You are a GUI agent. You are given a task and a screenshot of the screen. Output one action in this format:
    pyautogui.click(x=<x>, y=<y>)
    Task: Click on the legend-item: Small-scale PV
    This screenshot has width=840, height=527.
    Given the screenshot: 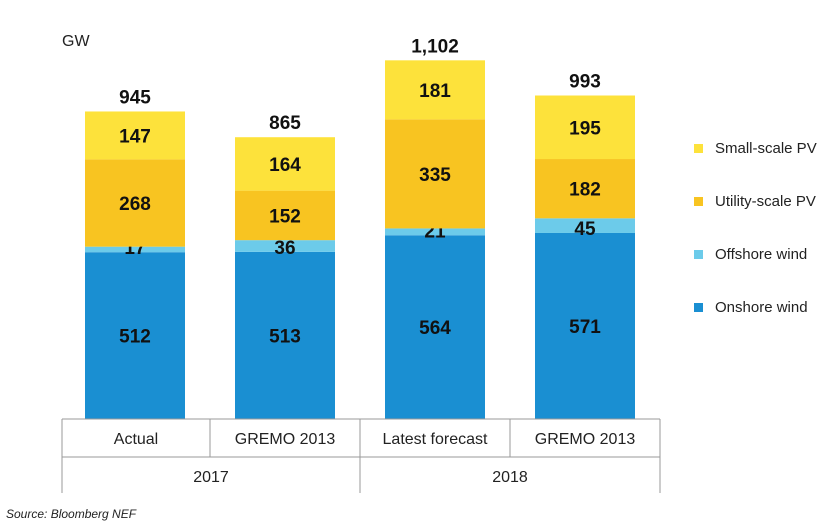 What is the action you would take?
    pyautogui.click(x=755, y=148)
    